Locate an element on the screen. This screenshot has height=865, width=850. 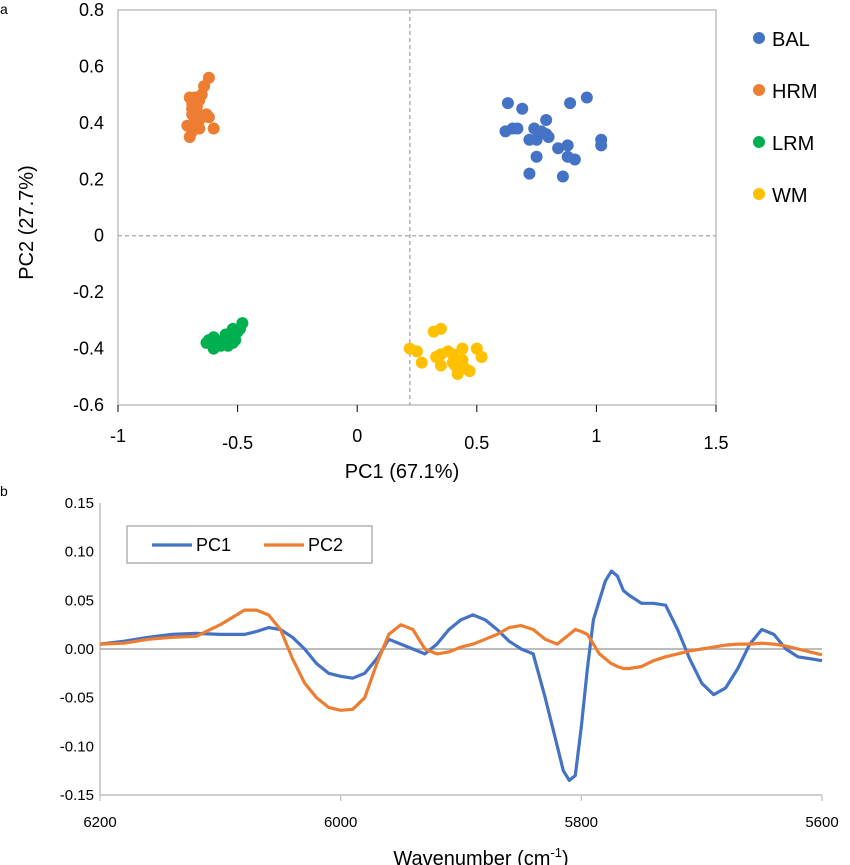
x-tick-label: 0.5 is located at coordinates (476, 443).